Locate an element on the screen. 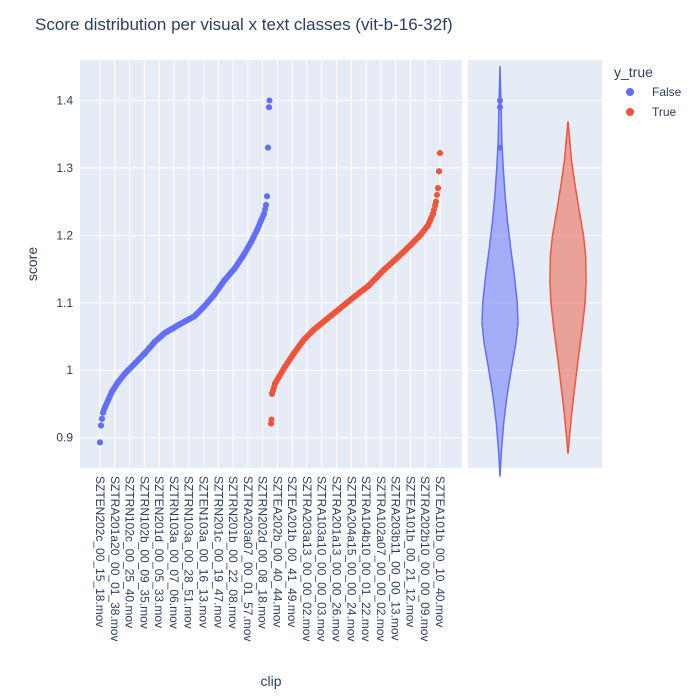 The image size is (700, 700). y-tick-label: 0.9 is located at coordinates (64, 438).